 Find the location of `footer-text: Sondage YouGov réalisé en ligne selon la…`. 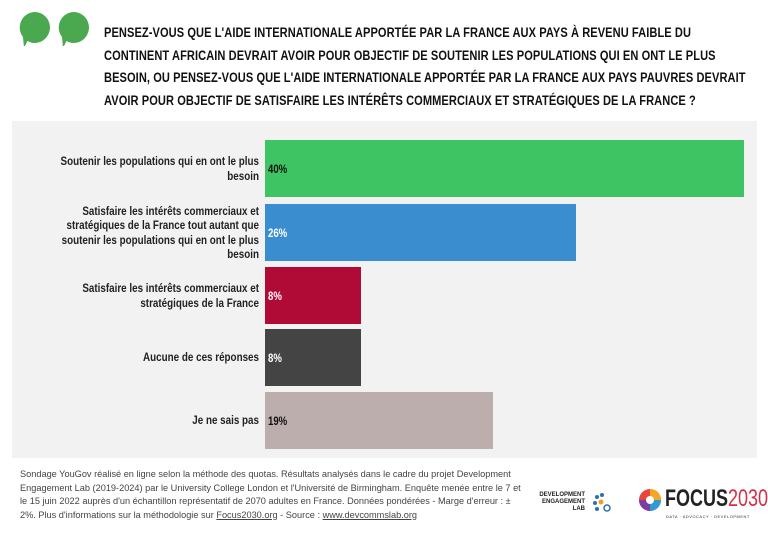

footer-text: Sondage YouGov réalisé en ligne selon la… is located at coordinates (270, 494).